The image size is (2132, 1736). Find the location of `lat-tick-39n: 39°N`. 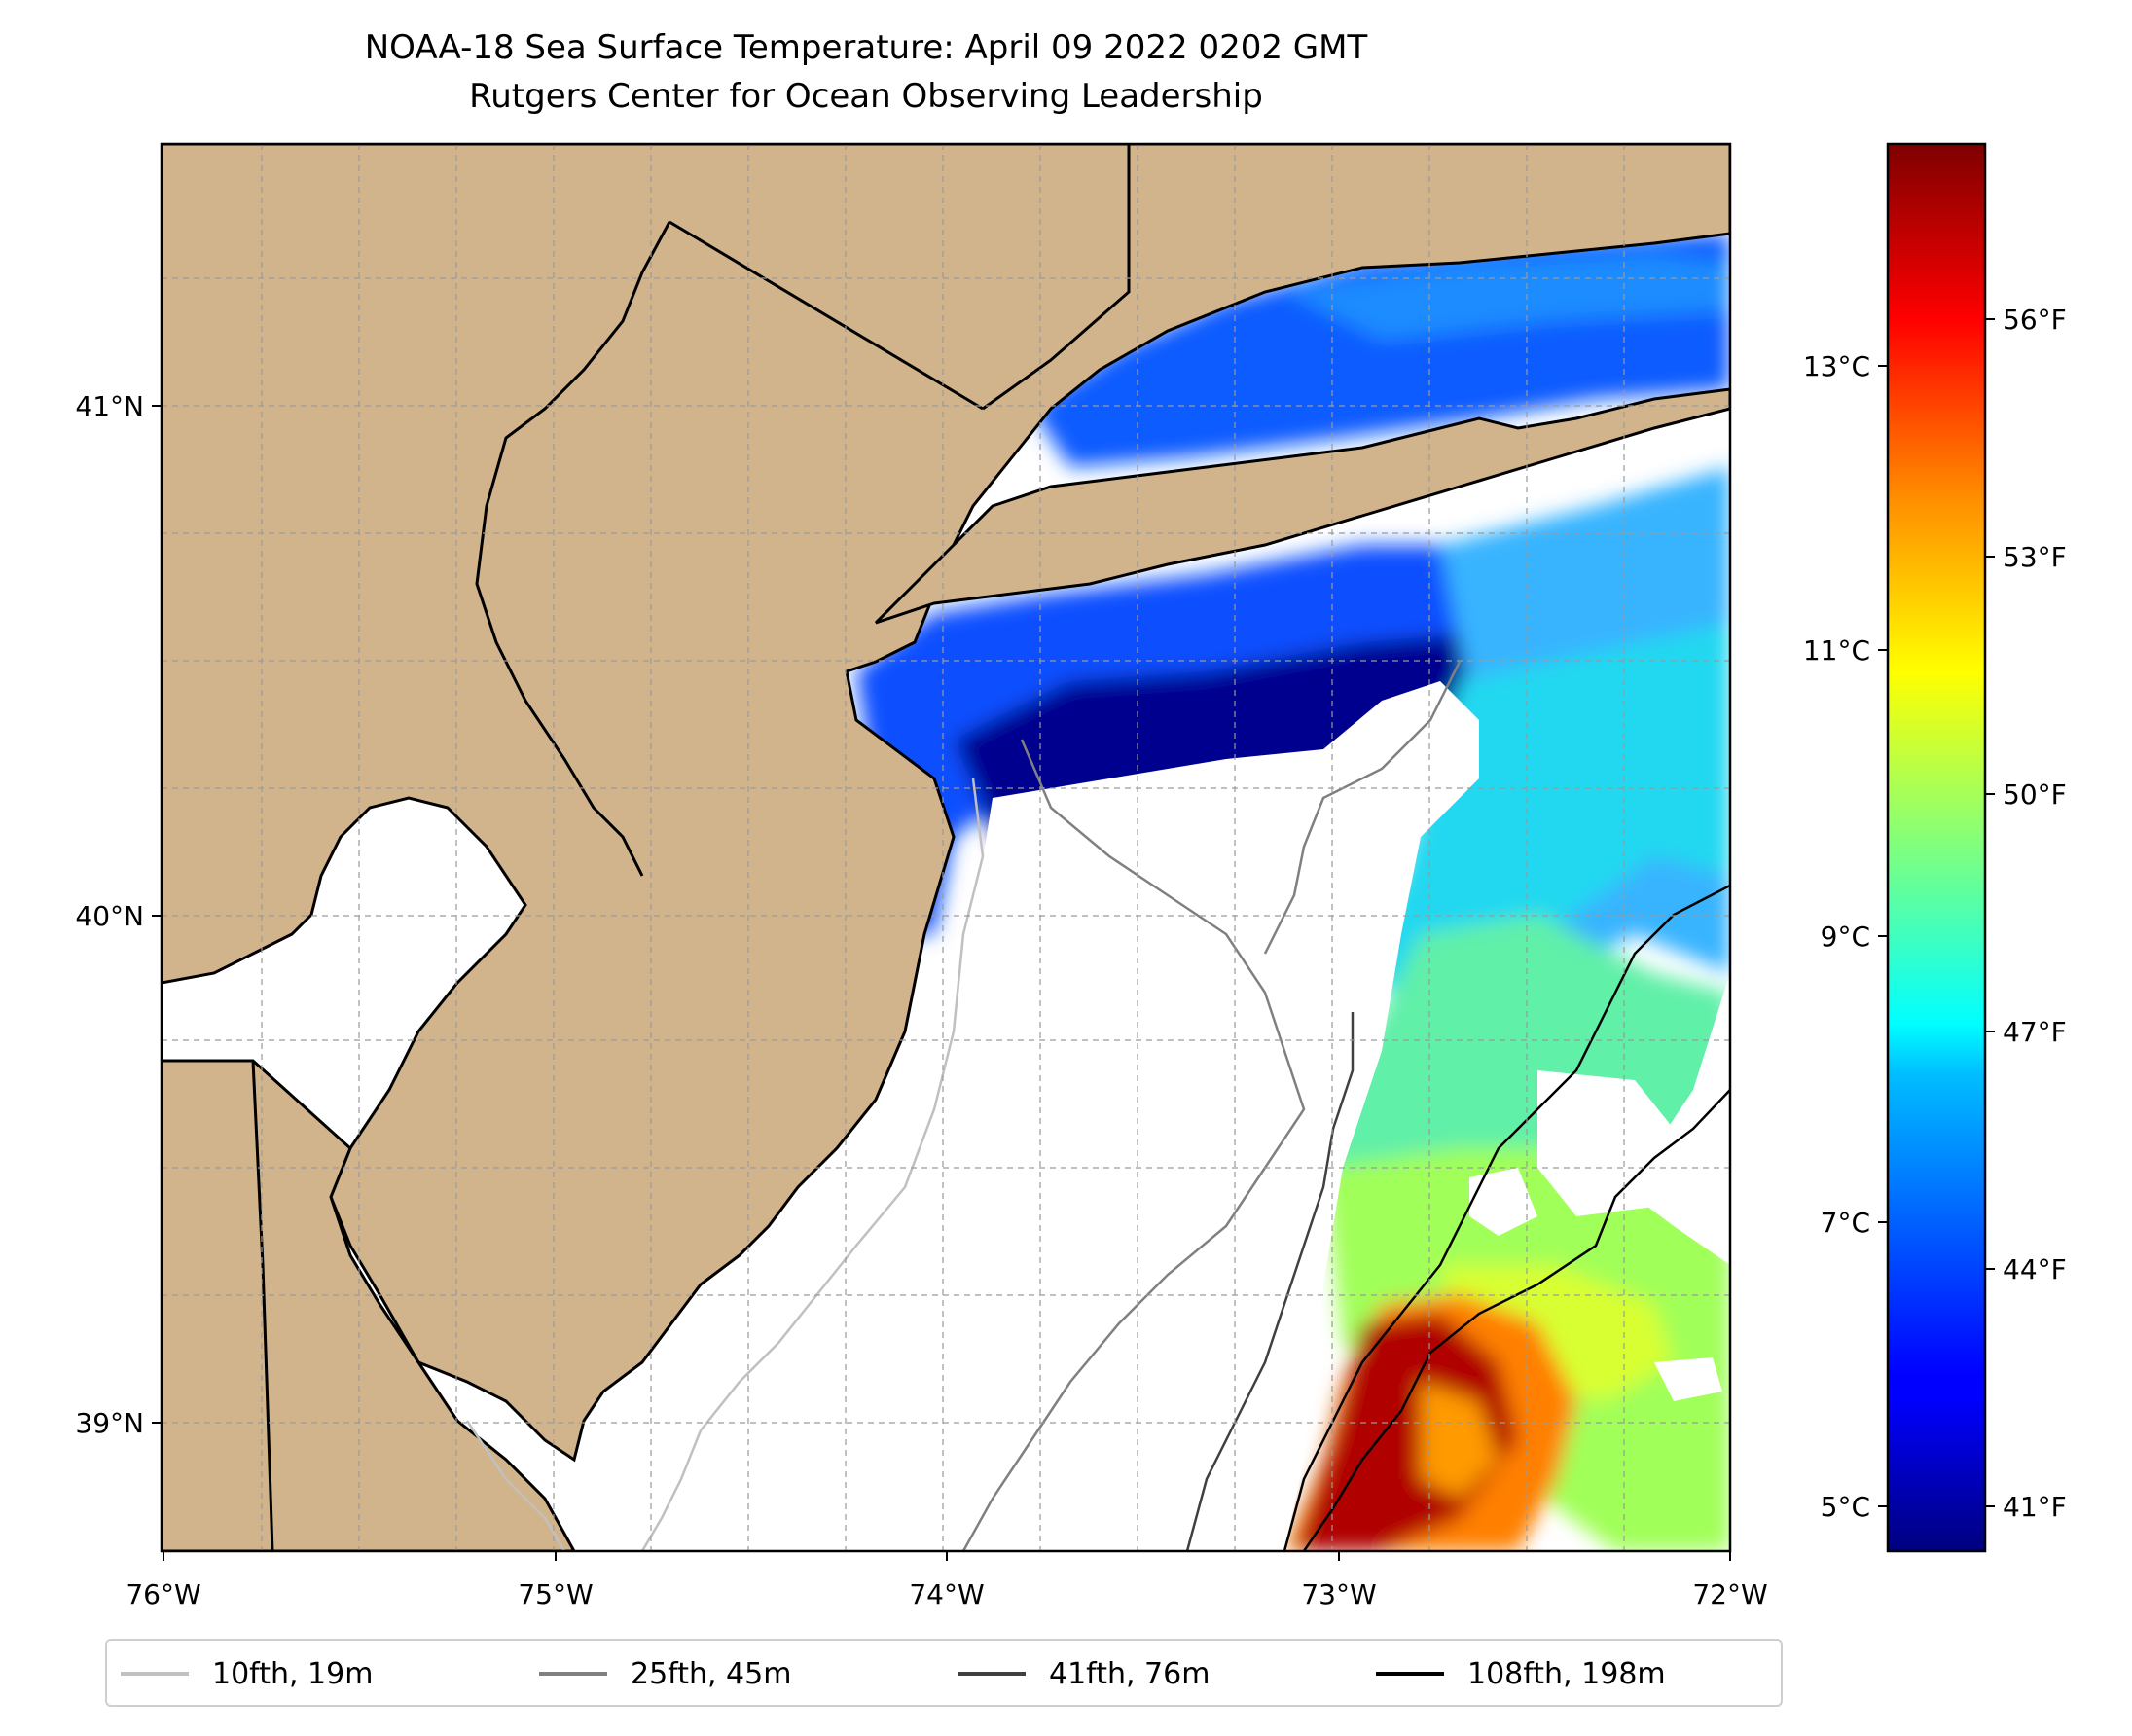

lat-tick-39n: 39°N is located at coordinates (110, 1423).